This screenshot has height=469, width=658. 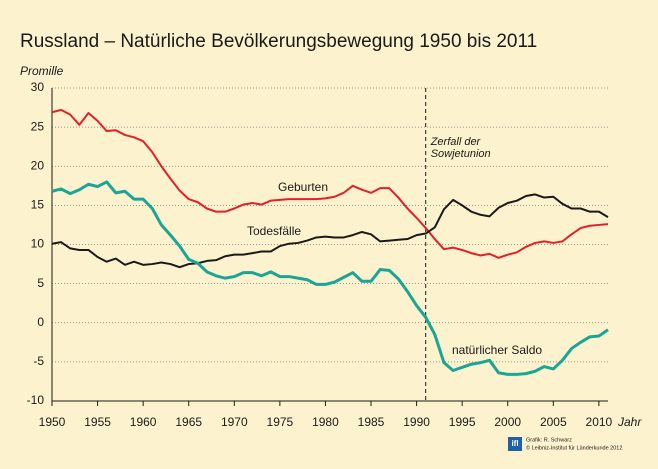 I want to click on x-tick-label: 1995, so click(x=462, y=422).